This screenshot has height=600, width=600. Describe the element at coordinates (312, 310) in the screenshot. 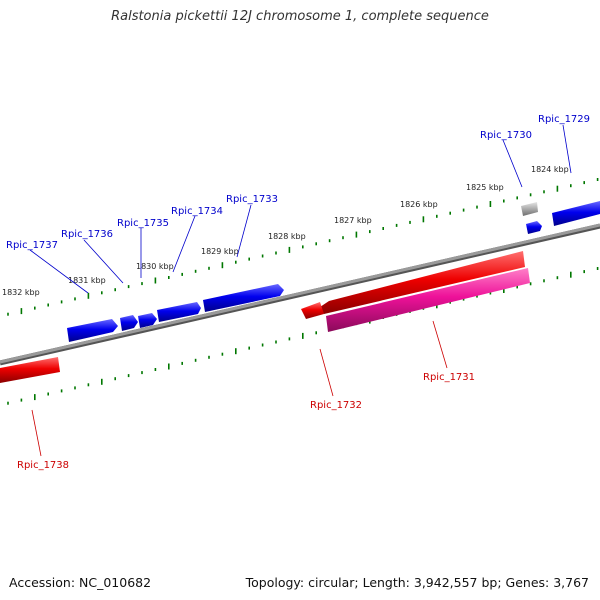

I see `gene-rpic-1732-start` at that location.